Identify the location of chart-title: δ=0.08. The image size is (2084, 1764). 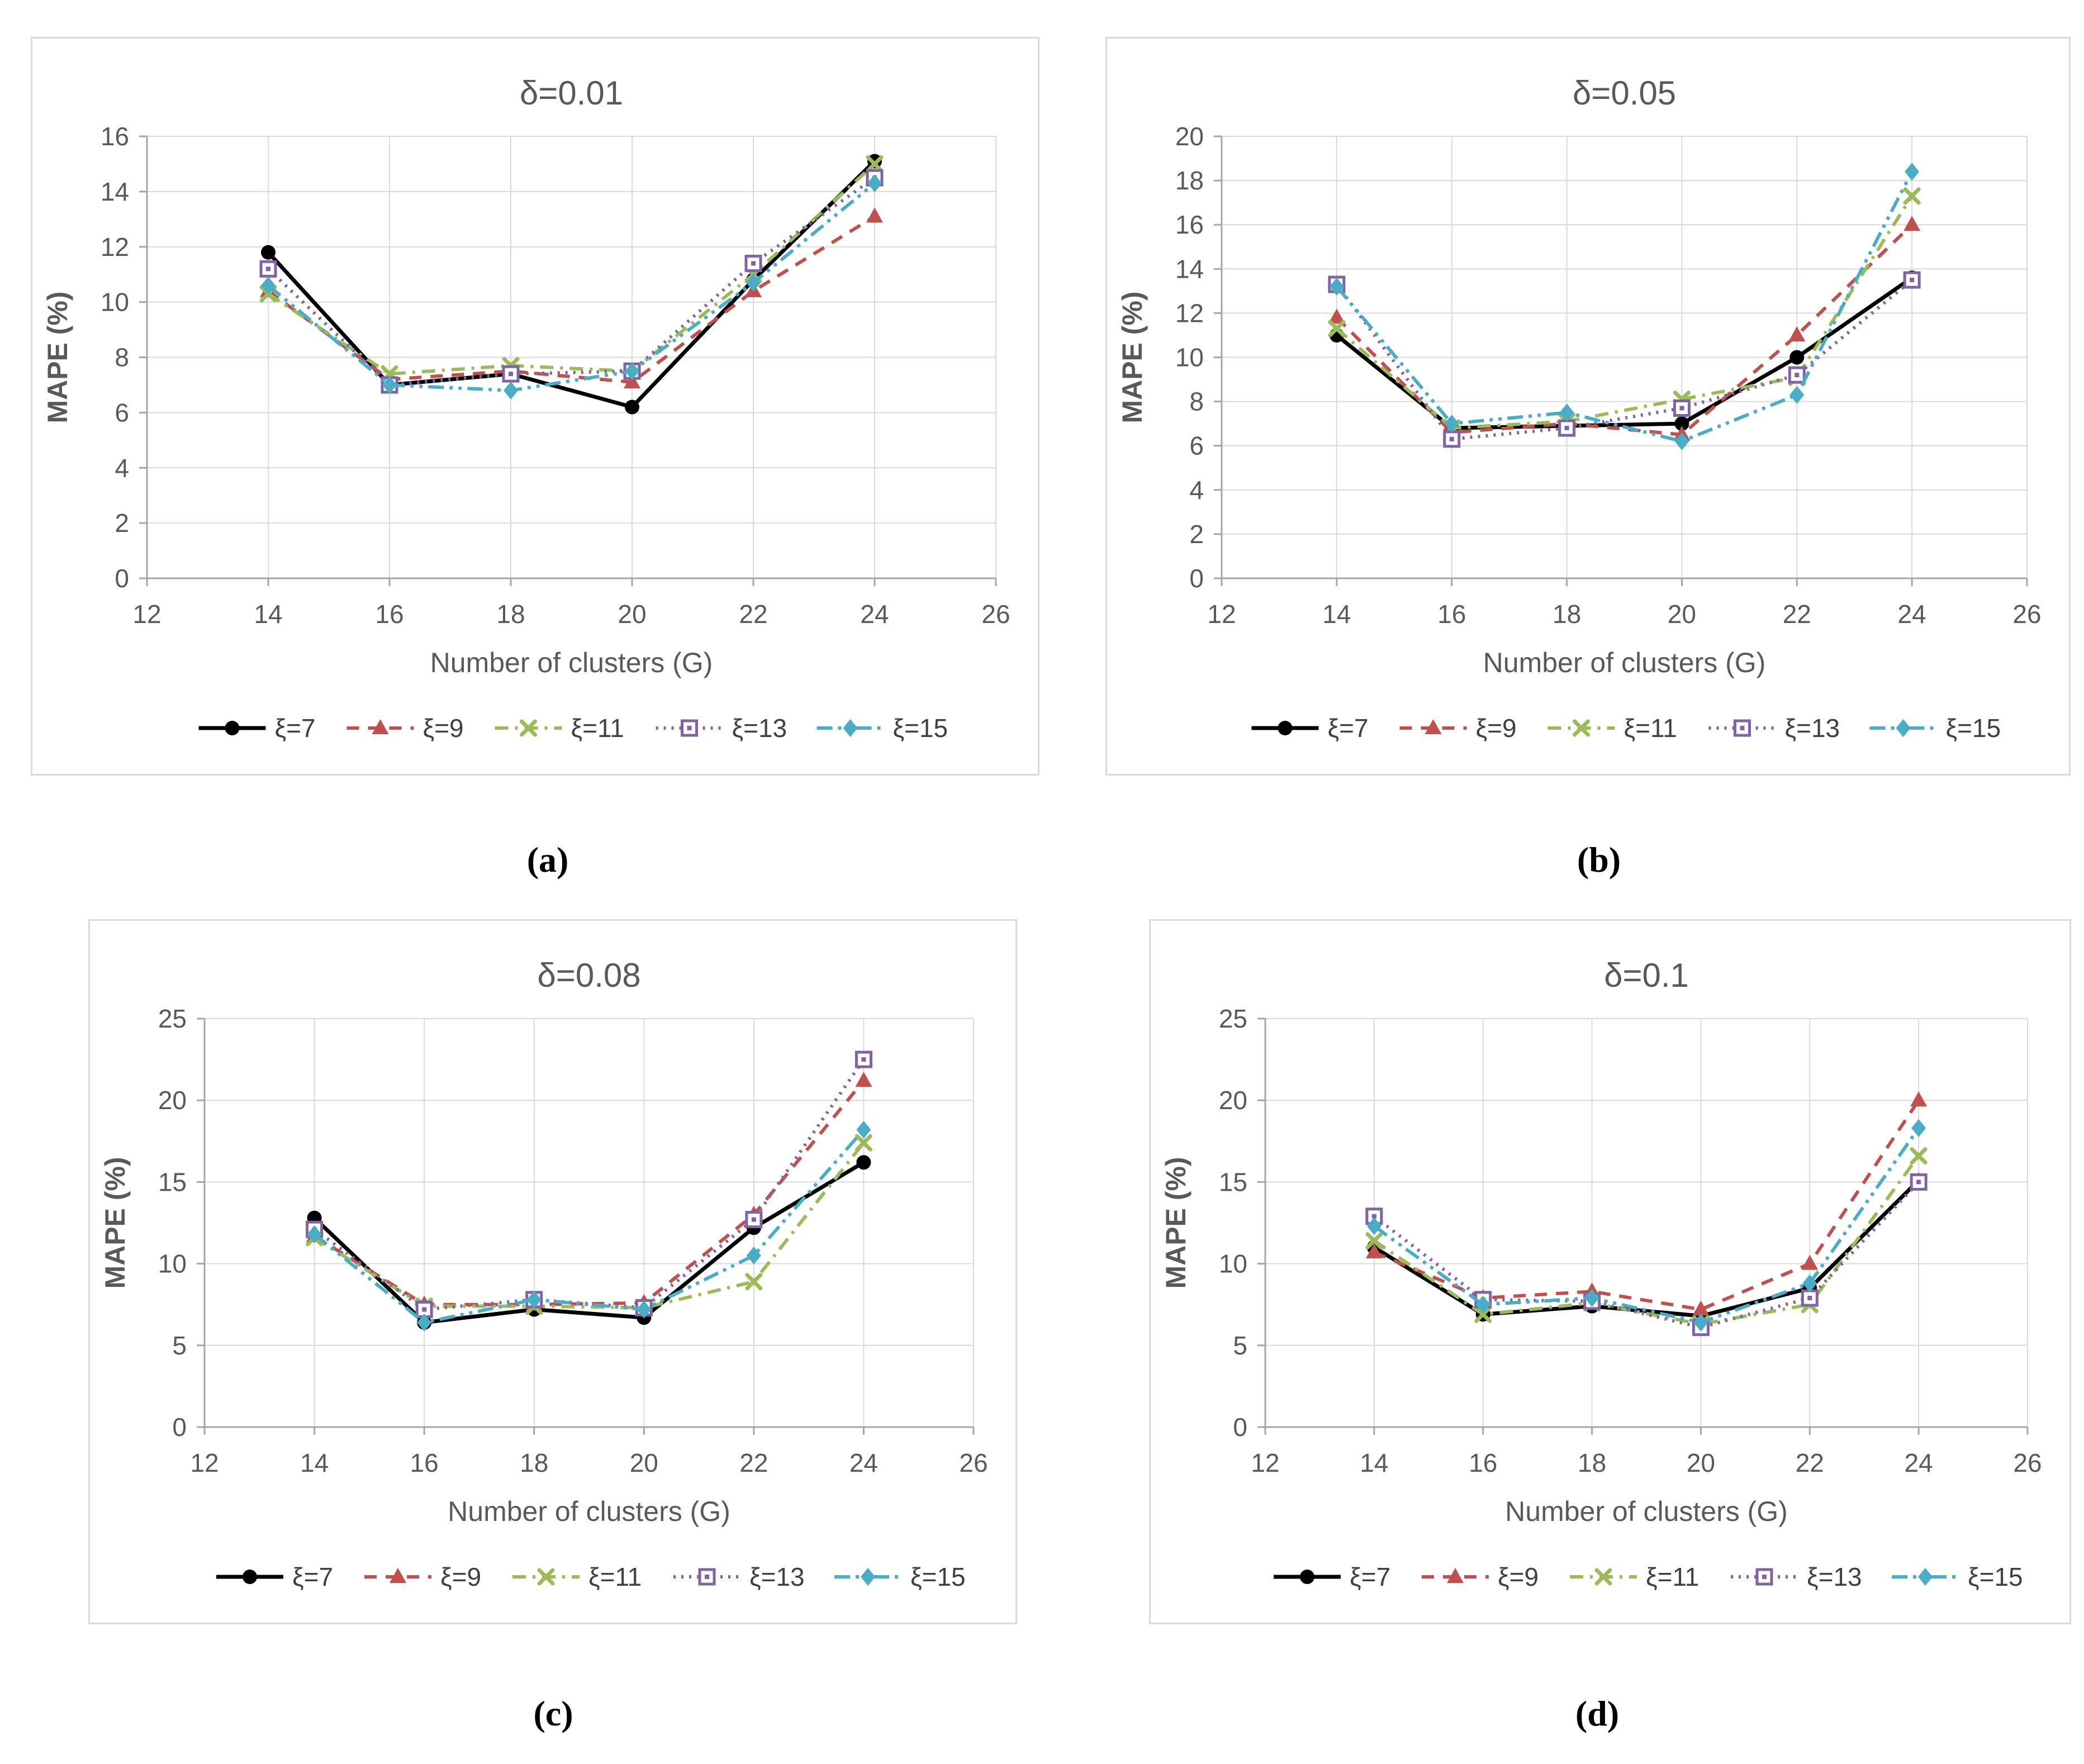
(588, 975).